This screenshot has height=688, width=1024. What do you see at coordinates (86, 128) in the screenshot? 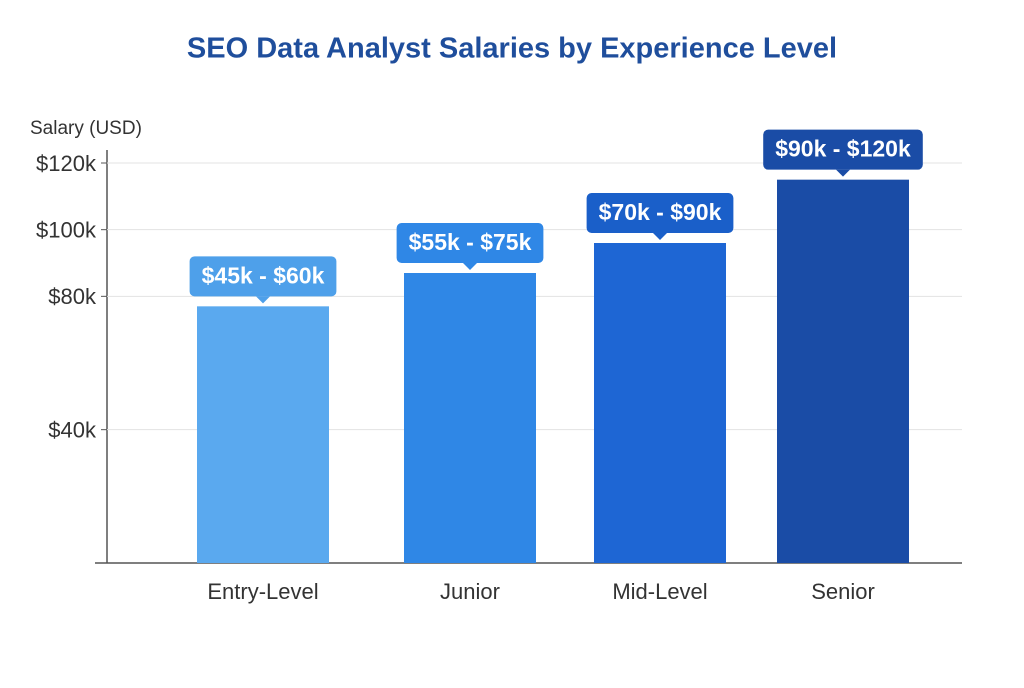
I see `y-axis-label: Salary (USD)` at bounding box center [86, 128].